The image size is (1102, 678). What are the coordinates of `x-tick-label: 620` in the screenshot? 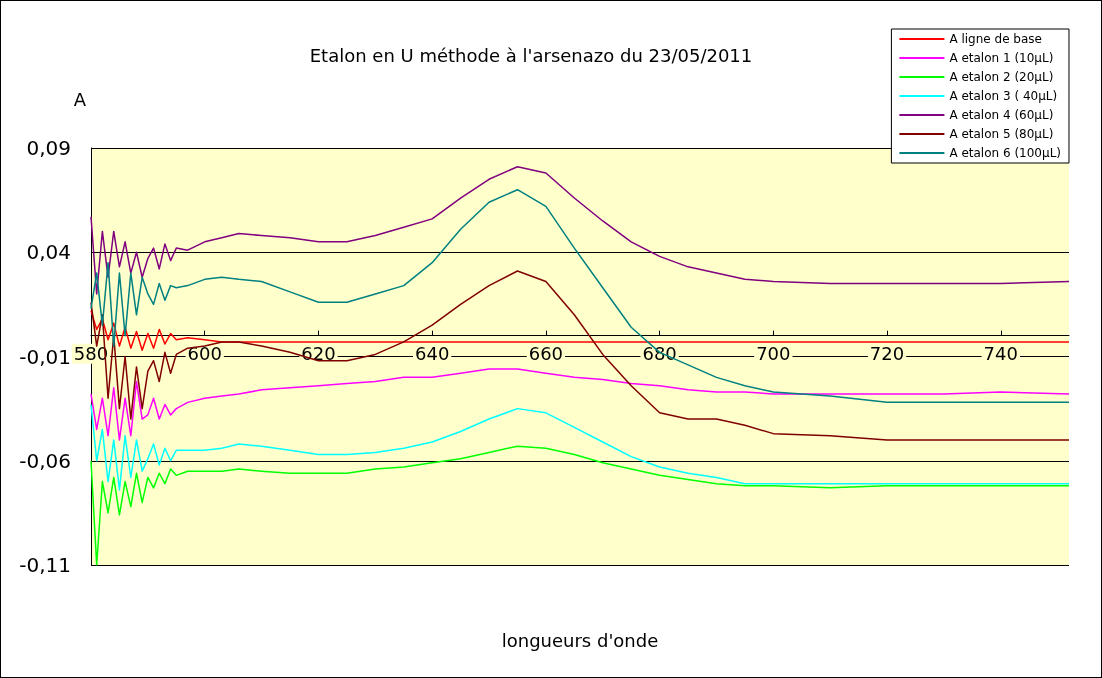 It's located at (318, 354).